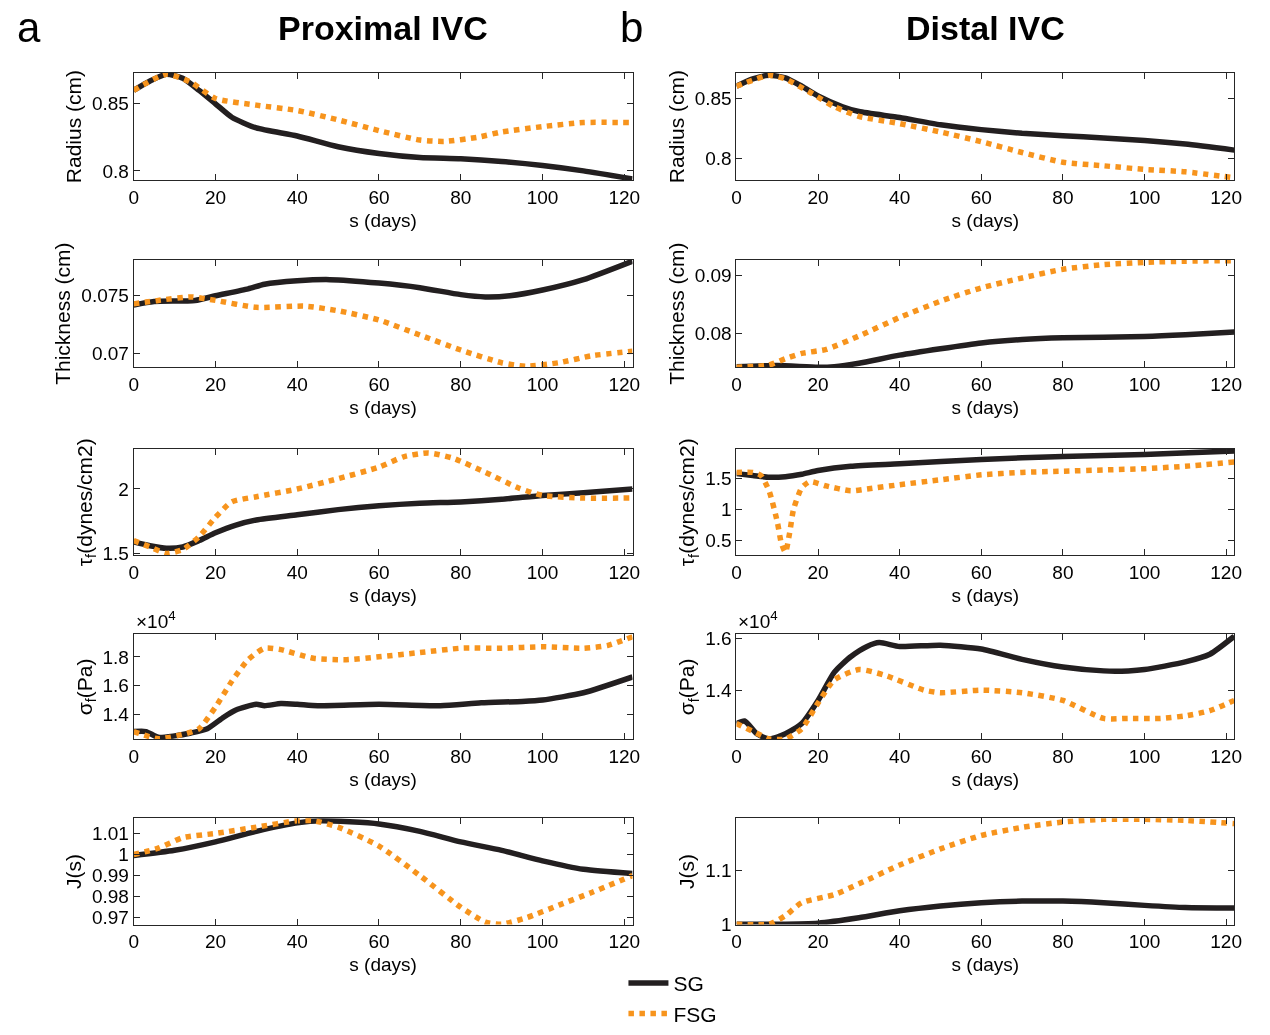  I want to click on y-tick-label: 0.075, so click(105, 296).